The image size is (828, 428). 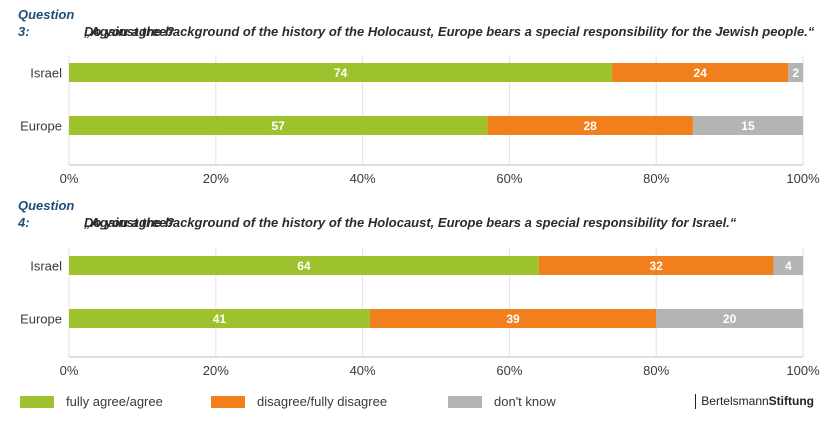 What do you see at coordinates (129, 31) in the screenshot?
I see `question-3-sub: Do you agree?` at bounding box center [129, 31].